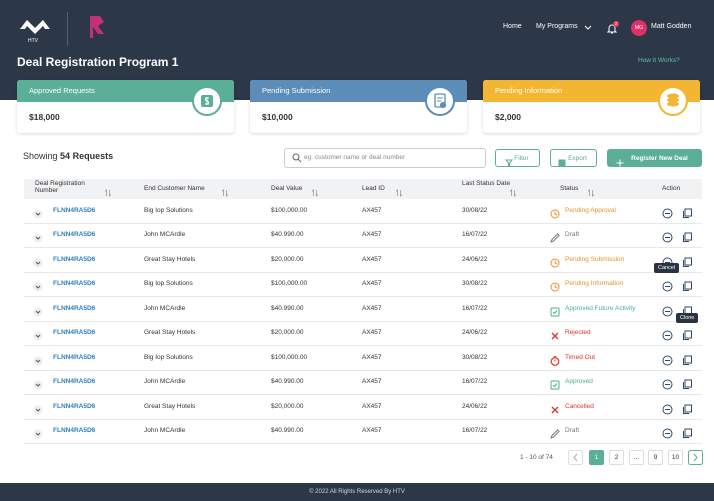 This screenshot has height=501, width=714. I want to click on page-button: 9, so click(655, 457).